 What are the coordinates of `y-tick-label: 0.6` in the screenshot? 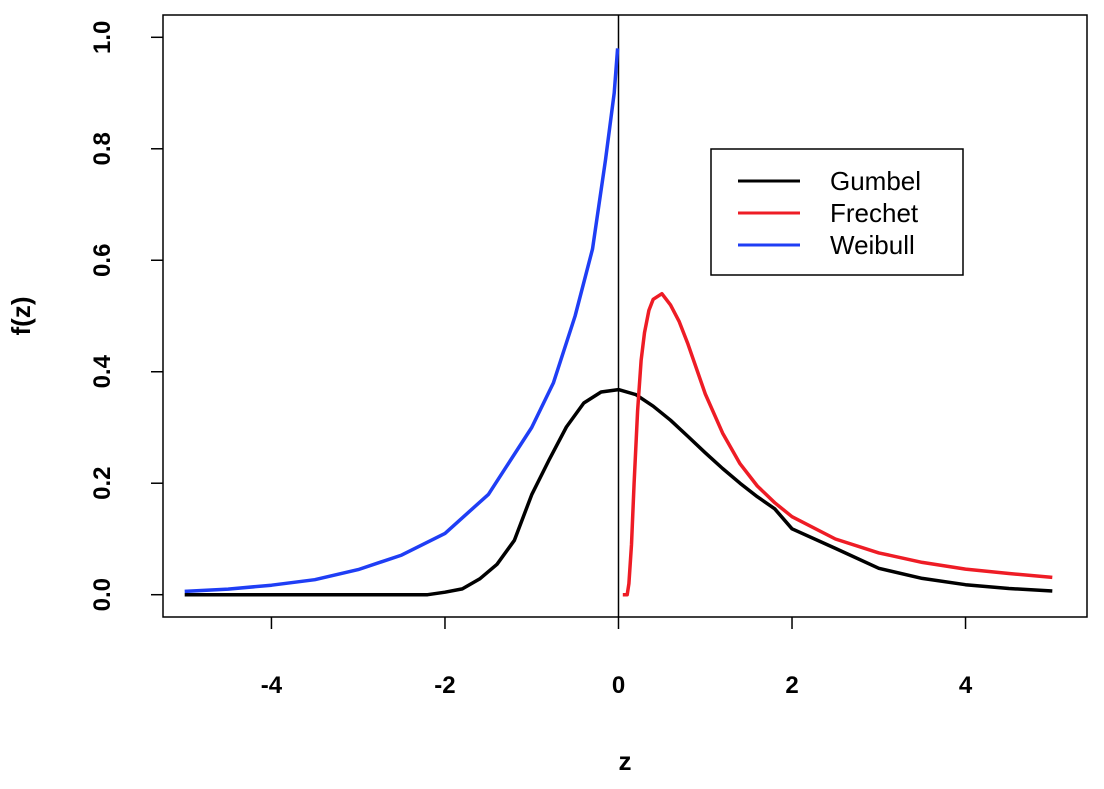 It's located at (102, 260).